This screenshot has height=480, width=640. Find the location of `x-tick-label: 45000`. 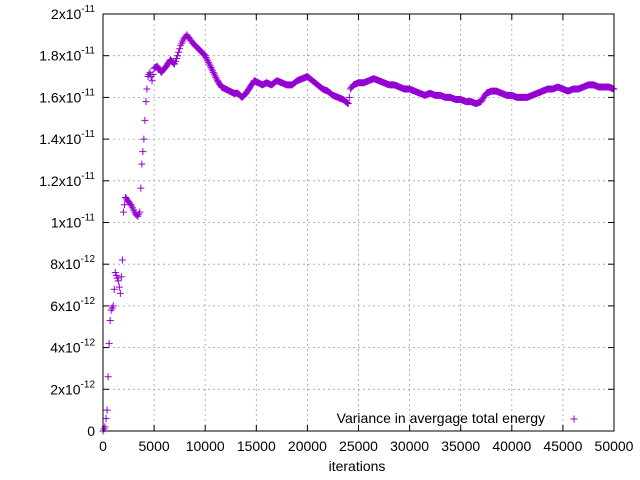

x-tick-label: 45000 is located at coordinates (562, 446).